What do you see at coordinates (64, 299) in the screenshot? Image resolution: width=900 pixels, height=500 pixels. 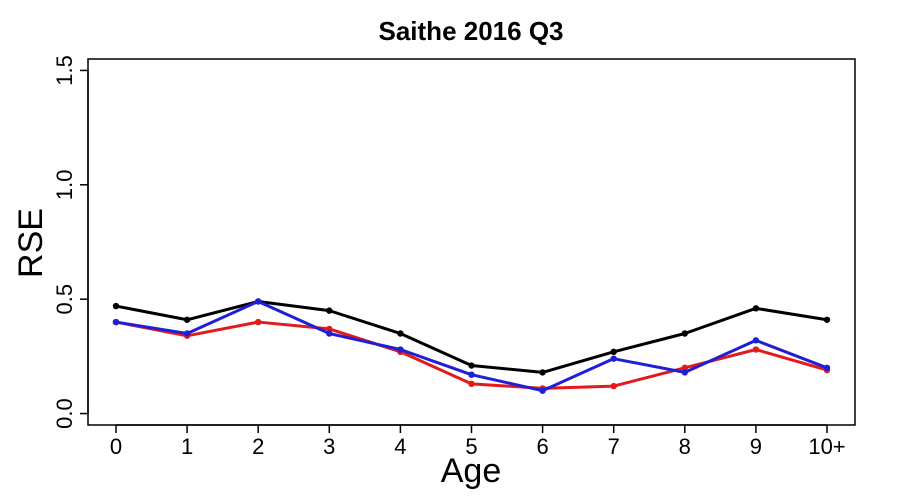 I see `y-tick-label: 0.5` at bounding box center [64, 299].